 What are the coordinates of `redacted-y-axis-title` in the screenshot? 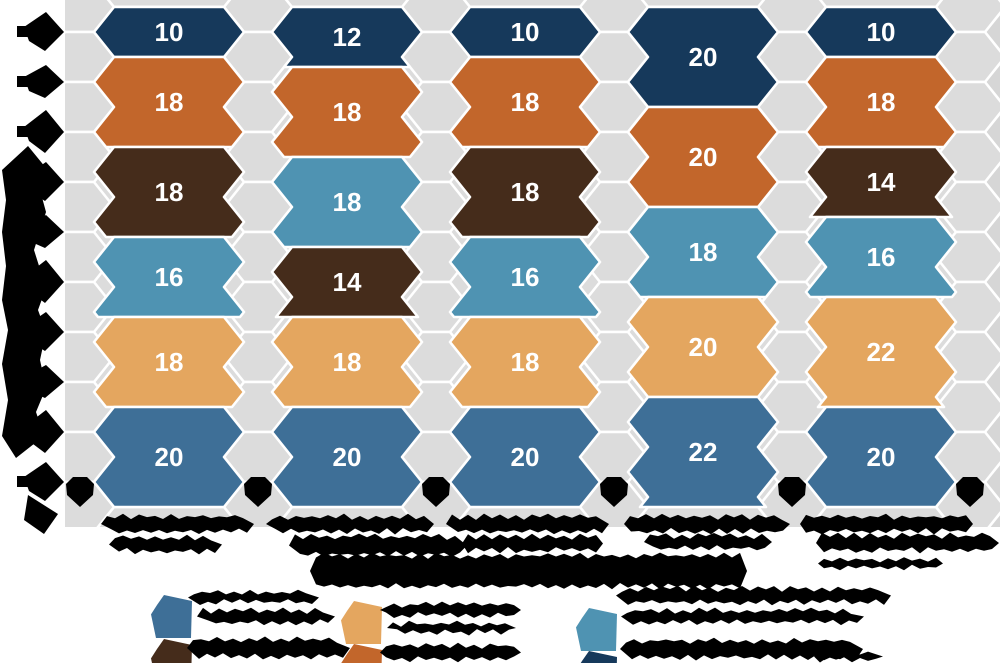 It's located at (24, 302).